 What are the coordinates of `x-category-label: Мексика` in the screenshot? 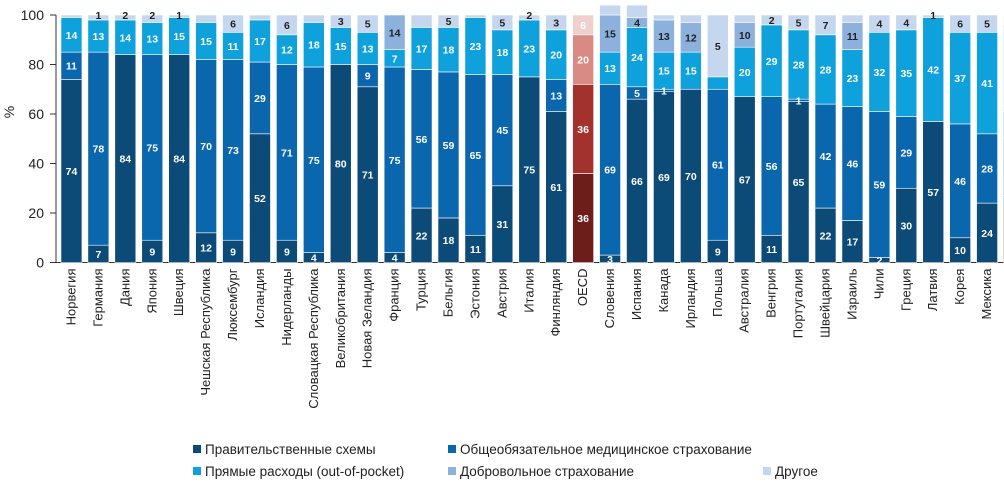 It's located at (986, 294).